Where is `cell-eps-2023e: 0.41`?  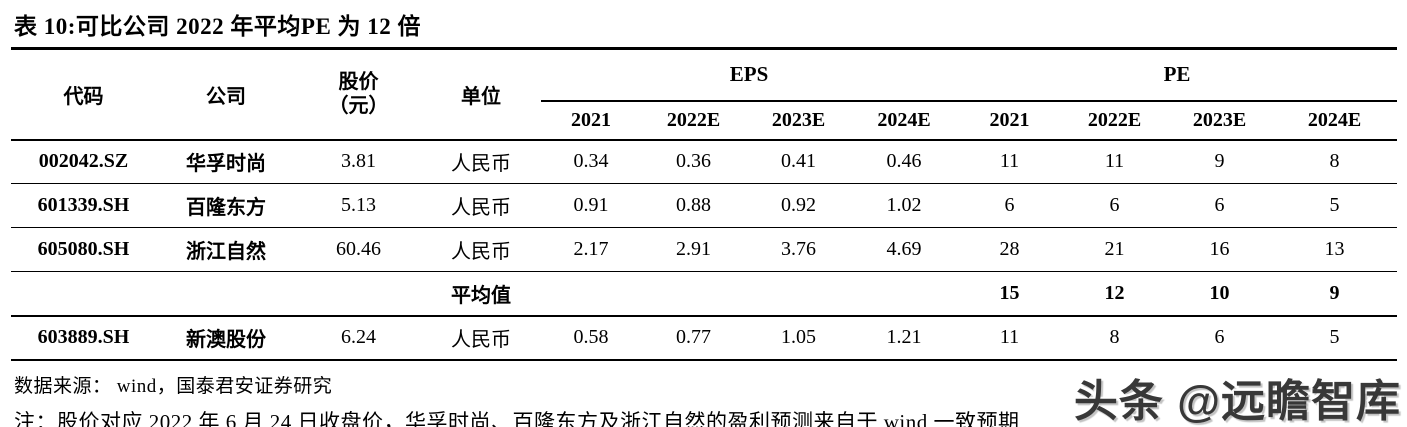 cell-eps-2023e: 0.41 is located at coordinates (798, 161).